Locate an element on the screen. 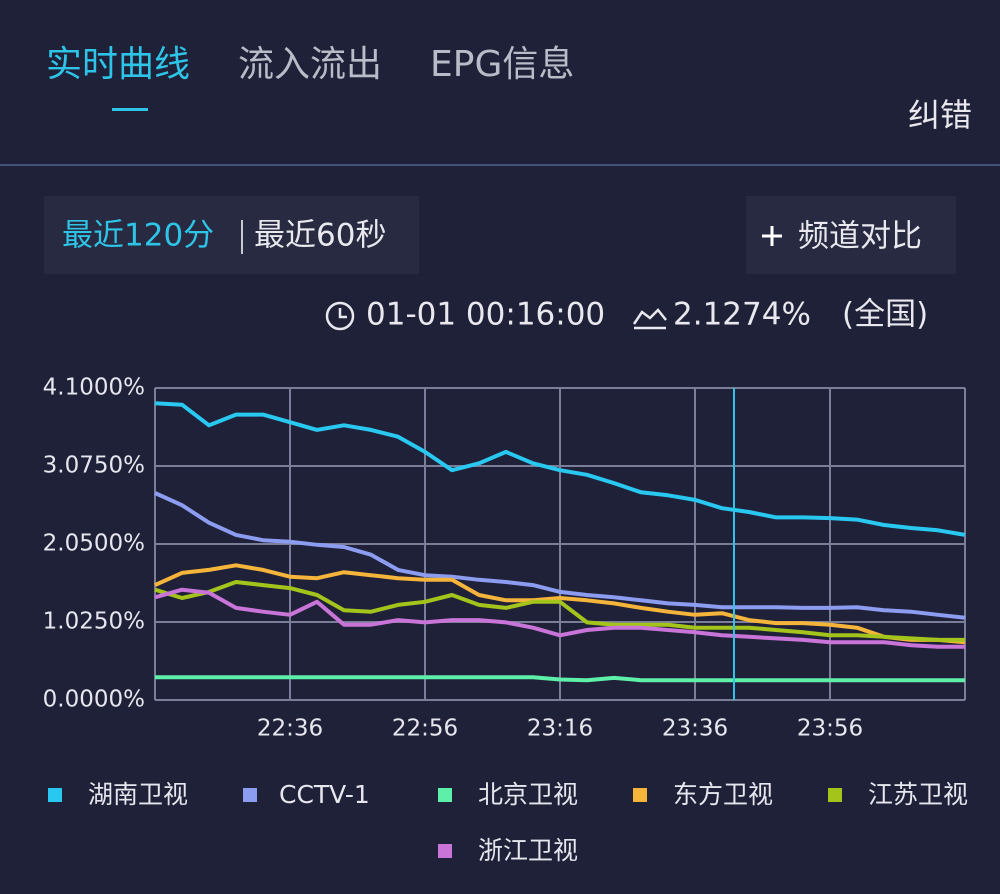 This screenshot has height=894, width=1000. compare-button: 频道对比 is located at coordinates (860, 237).